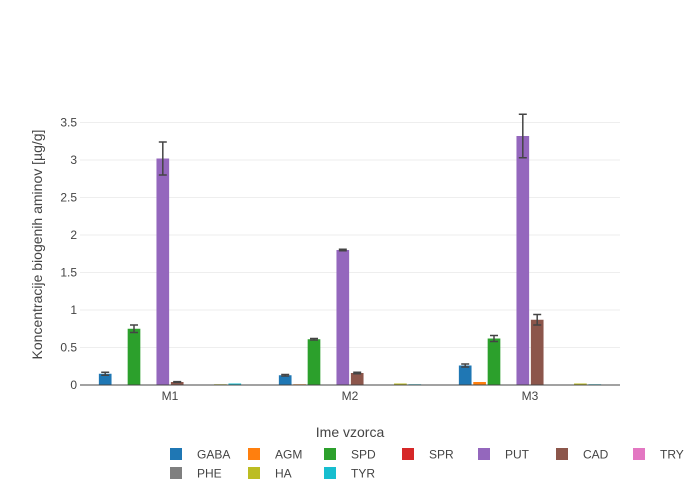 This screenshot has width=700, height=500. What do you see at coordinates (658, 455) in the screenshot?
I see `legend-item-try: TRY` at bounding box center [658, 455].